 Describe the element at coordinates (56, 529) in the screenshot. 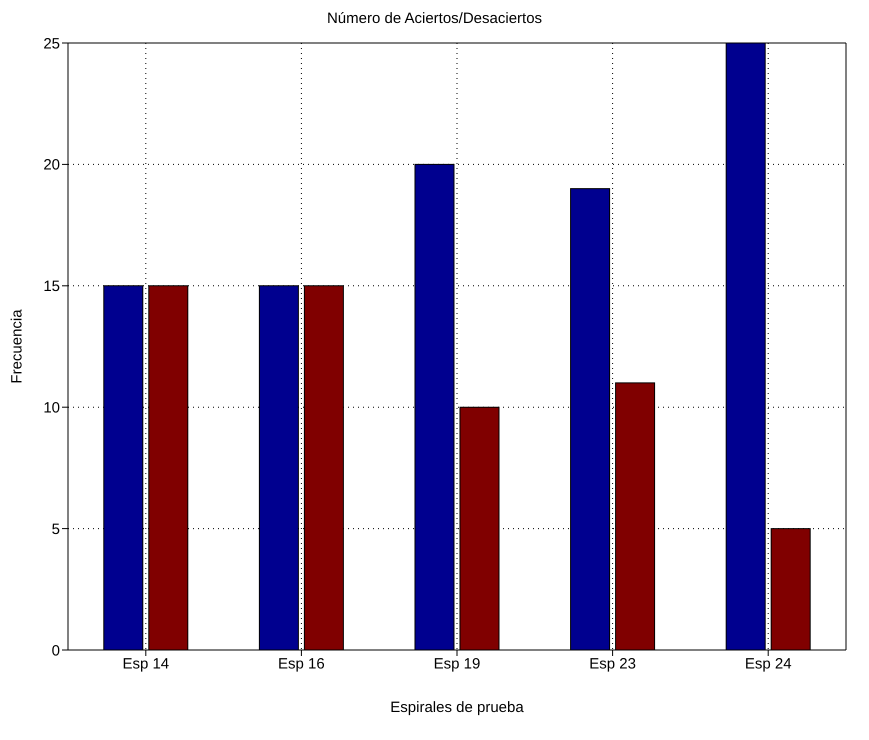

I see `y-tick-label: 5` at that location.